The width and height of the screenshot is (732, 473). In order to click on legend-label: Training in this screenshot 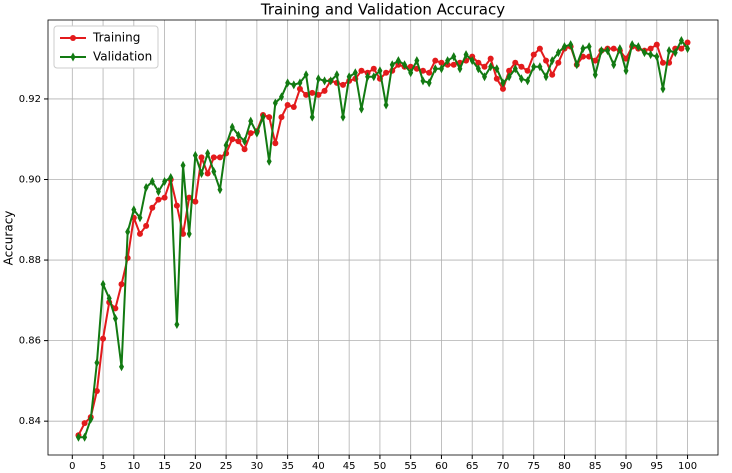, I will do `click(116, 38)`.